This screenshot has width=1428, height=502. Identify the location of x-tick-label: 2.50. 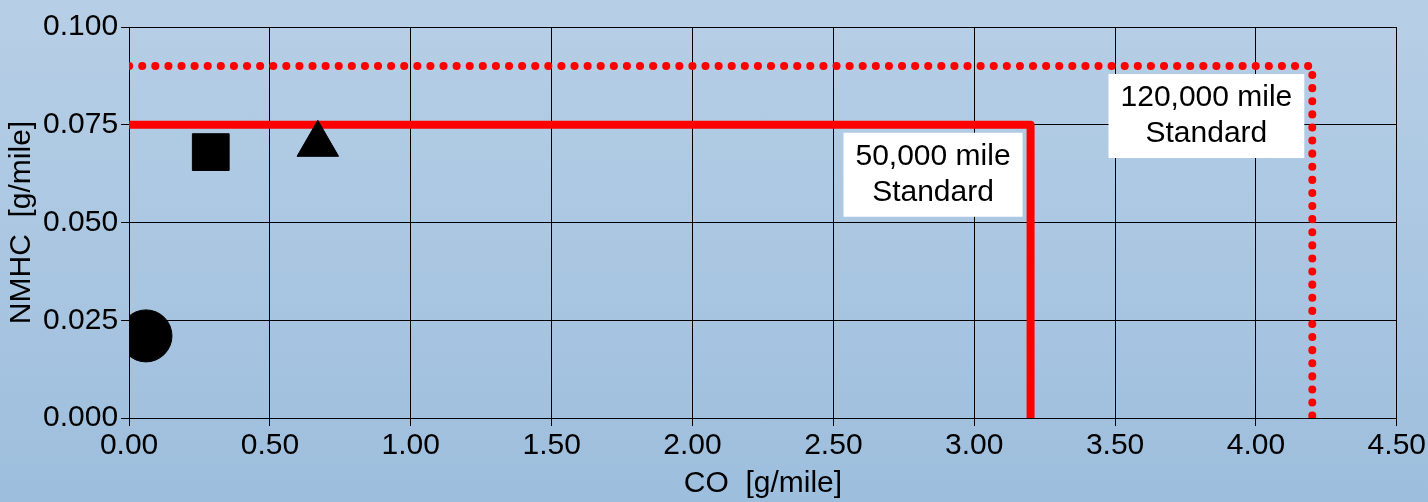
(833, 444).